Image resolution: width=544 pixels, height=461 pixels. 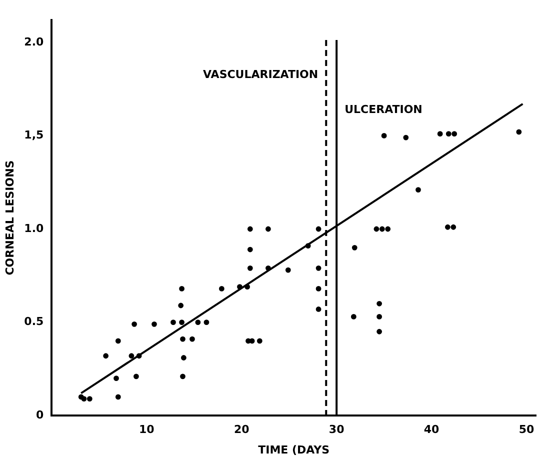 What do you see at coordinates (34, 135) in the screenshot?
I see `y-tick-label: 1,5` at bounding box center [34, 135].